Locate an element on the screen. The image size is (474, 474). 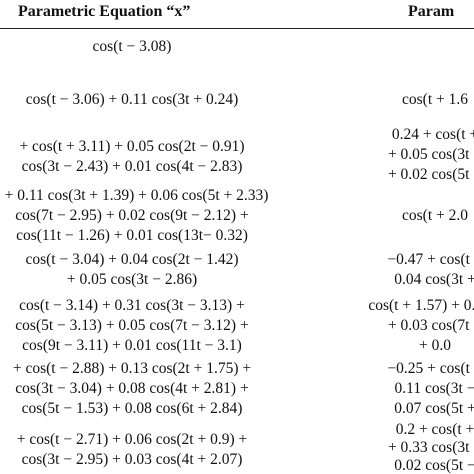
row-6-y-line-1: 0.11 cos(3t − is located at coordinates (434, 388).